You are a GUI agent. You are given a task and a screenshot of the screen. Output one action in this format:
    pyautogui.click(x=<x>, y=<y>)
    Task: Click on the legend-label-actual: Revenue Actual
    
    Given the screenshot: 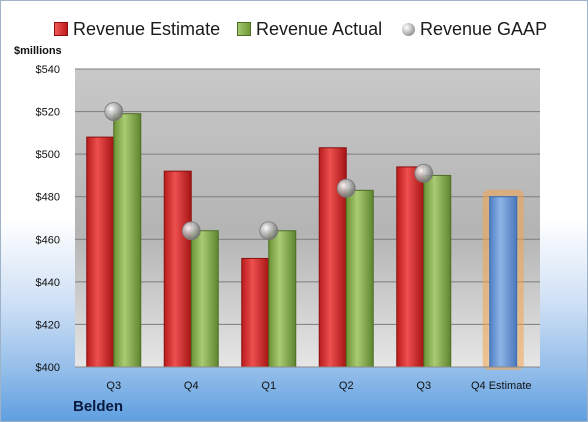 What is the action you would take?
    pyautogui.click(x=319, y=28)
    